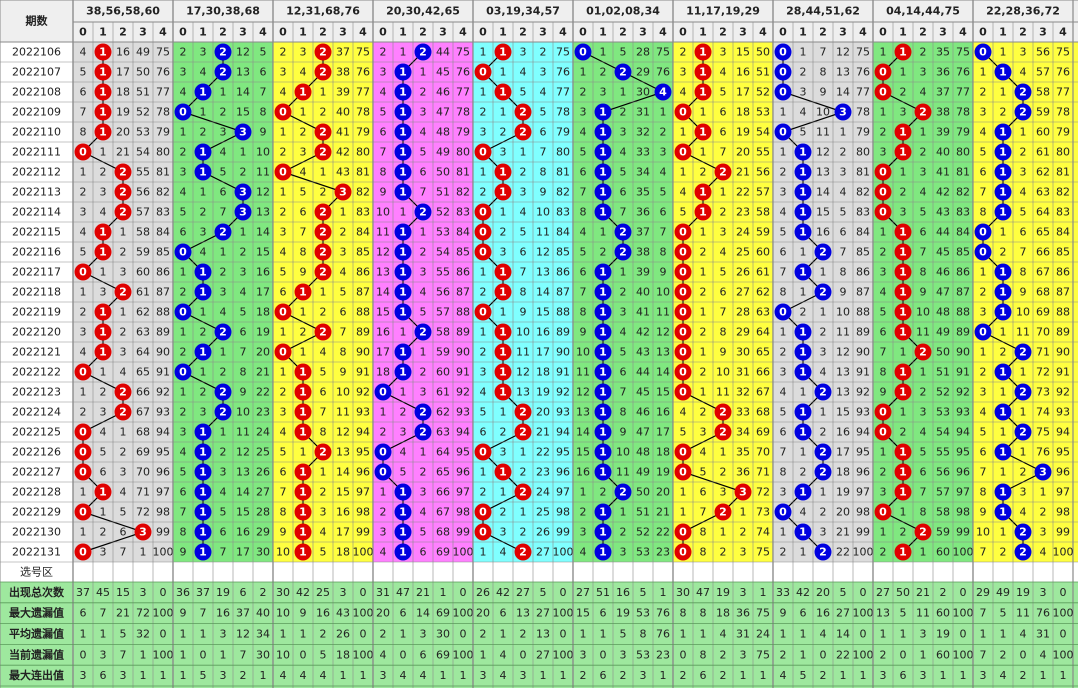 The width and height of the screenshot is (1078, 688). Describe the element at coordinates (643, 232) in the screenshot. I see `miss-count: 37` at that location.